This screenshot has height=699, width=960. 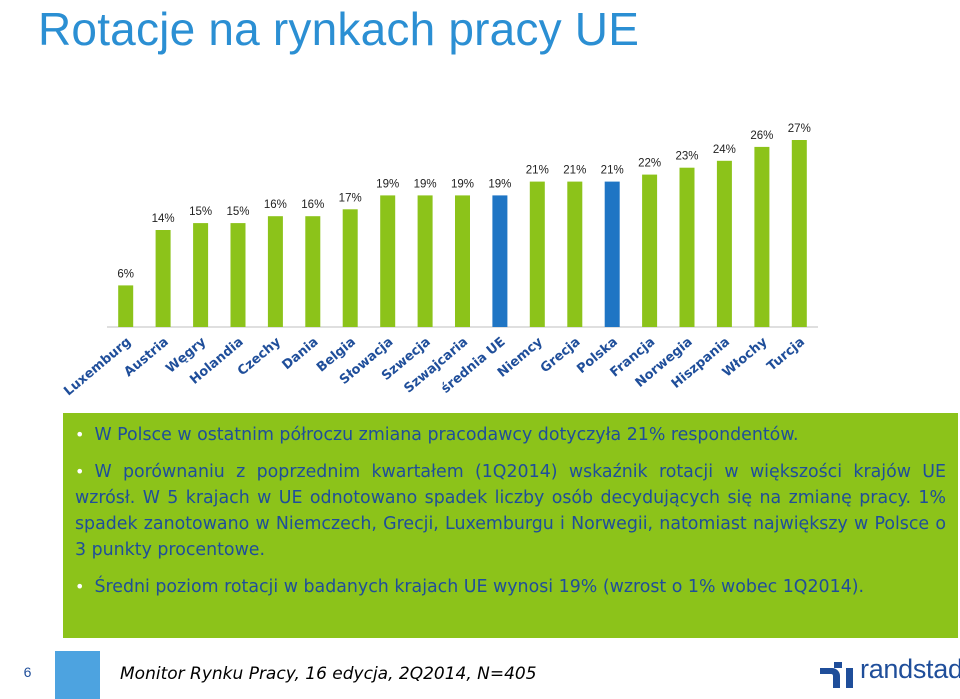 I want to click on randstad-logo-icon, so click(x=836, y=675).